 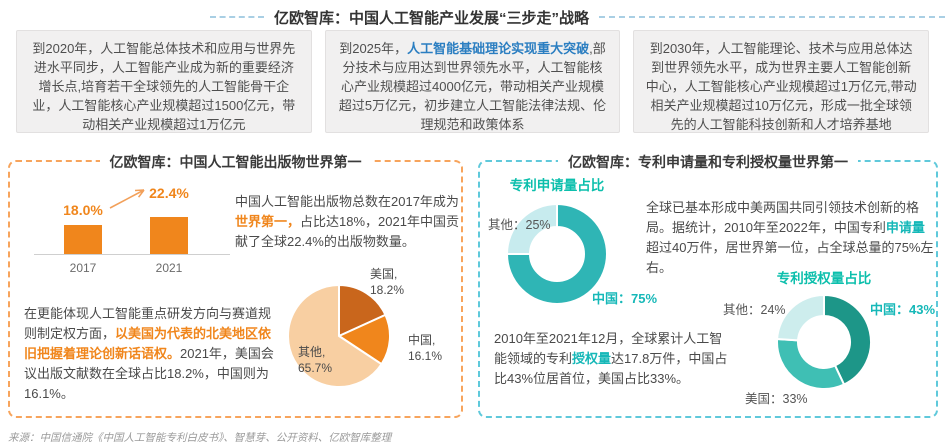 What do you see at coordinates (708, 162) in the screenshot?
I see `patents-panel-title: 亿欧智库：专利申请量和专利授权量世界第一` at bounding box center [708, 162].